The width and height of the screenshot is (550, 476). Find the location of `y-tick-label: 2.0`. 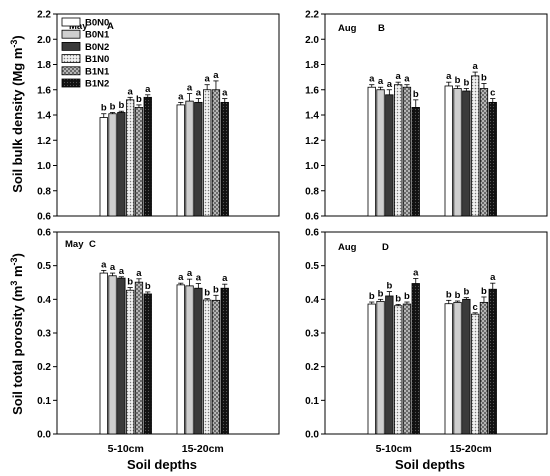

y-tick-label: 2.0 is located at coordinates (44, 40).